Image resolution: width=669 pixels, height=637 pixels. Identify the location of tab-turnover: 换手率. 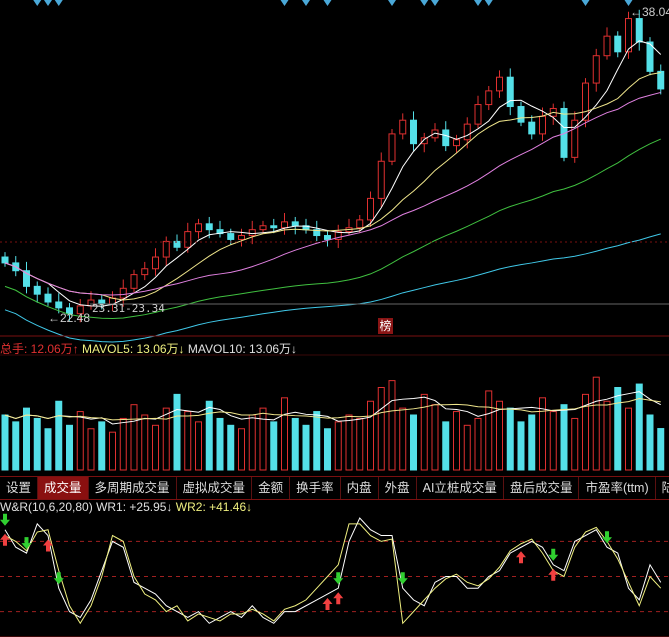
(315, 488).